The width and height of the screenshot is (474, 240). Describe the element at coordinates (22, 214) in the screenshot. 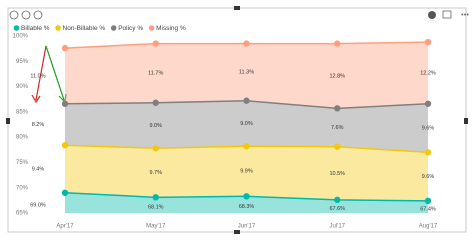

I see `y-tick-label: 65%` at that location.